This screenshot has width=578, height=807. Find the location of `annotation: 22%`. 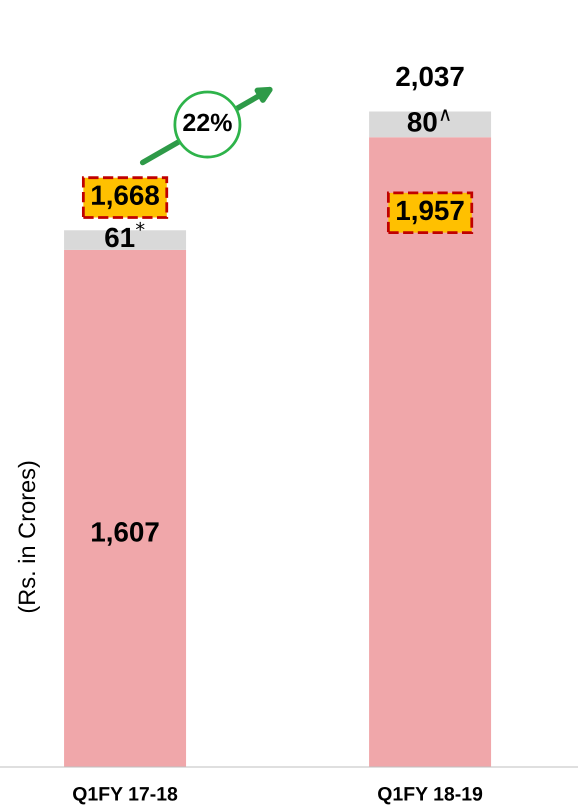

annotation: 22% is located at coordinates (207, 123).